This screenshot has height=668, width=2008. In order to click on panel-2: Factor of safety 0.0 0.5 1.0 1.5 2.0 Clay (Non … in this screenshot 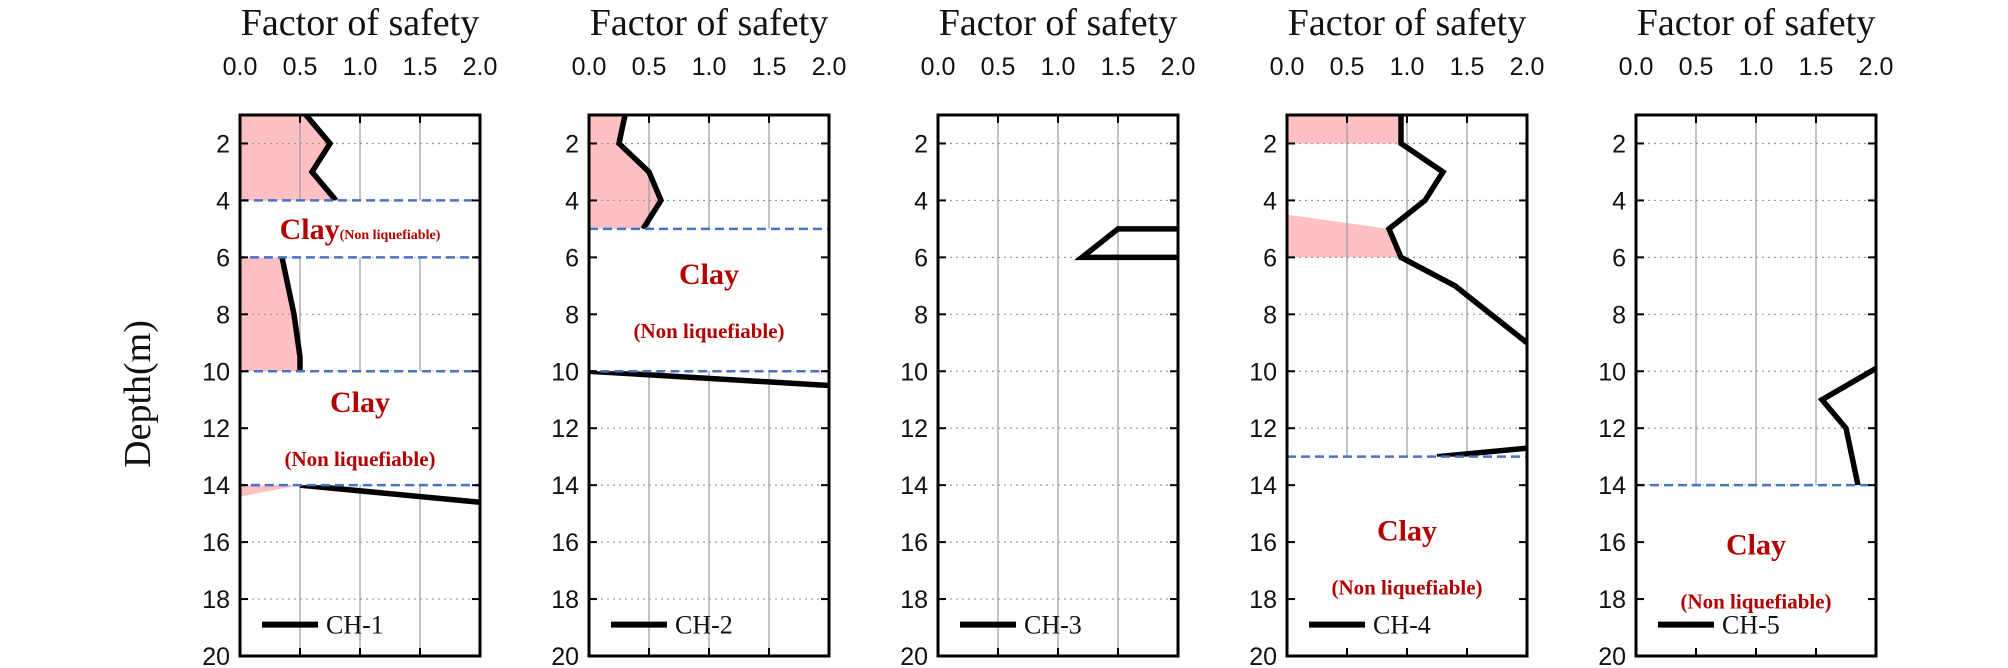, I will do `click(698, 335)`.